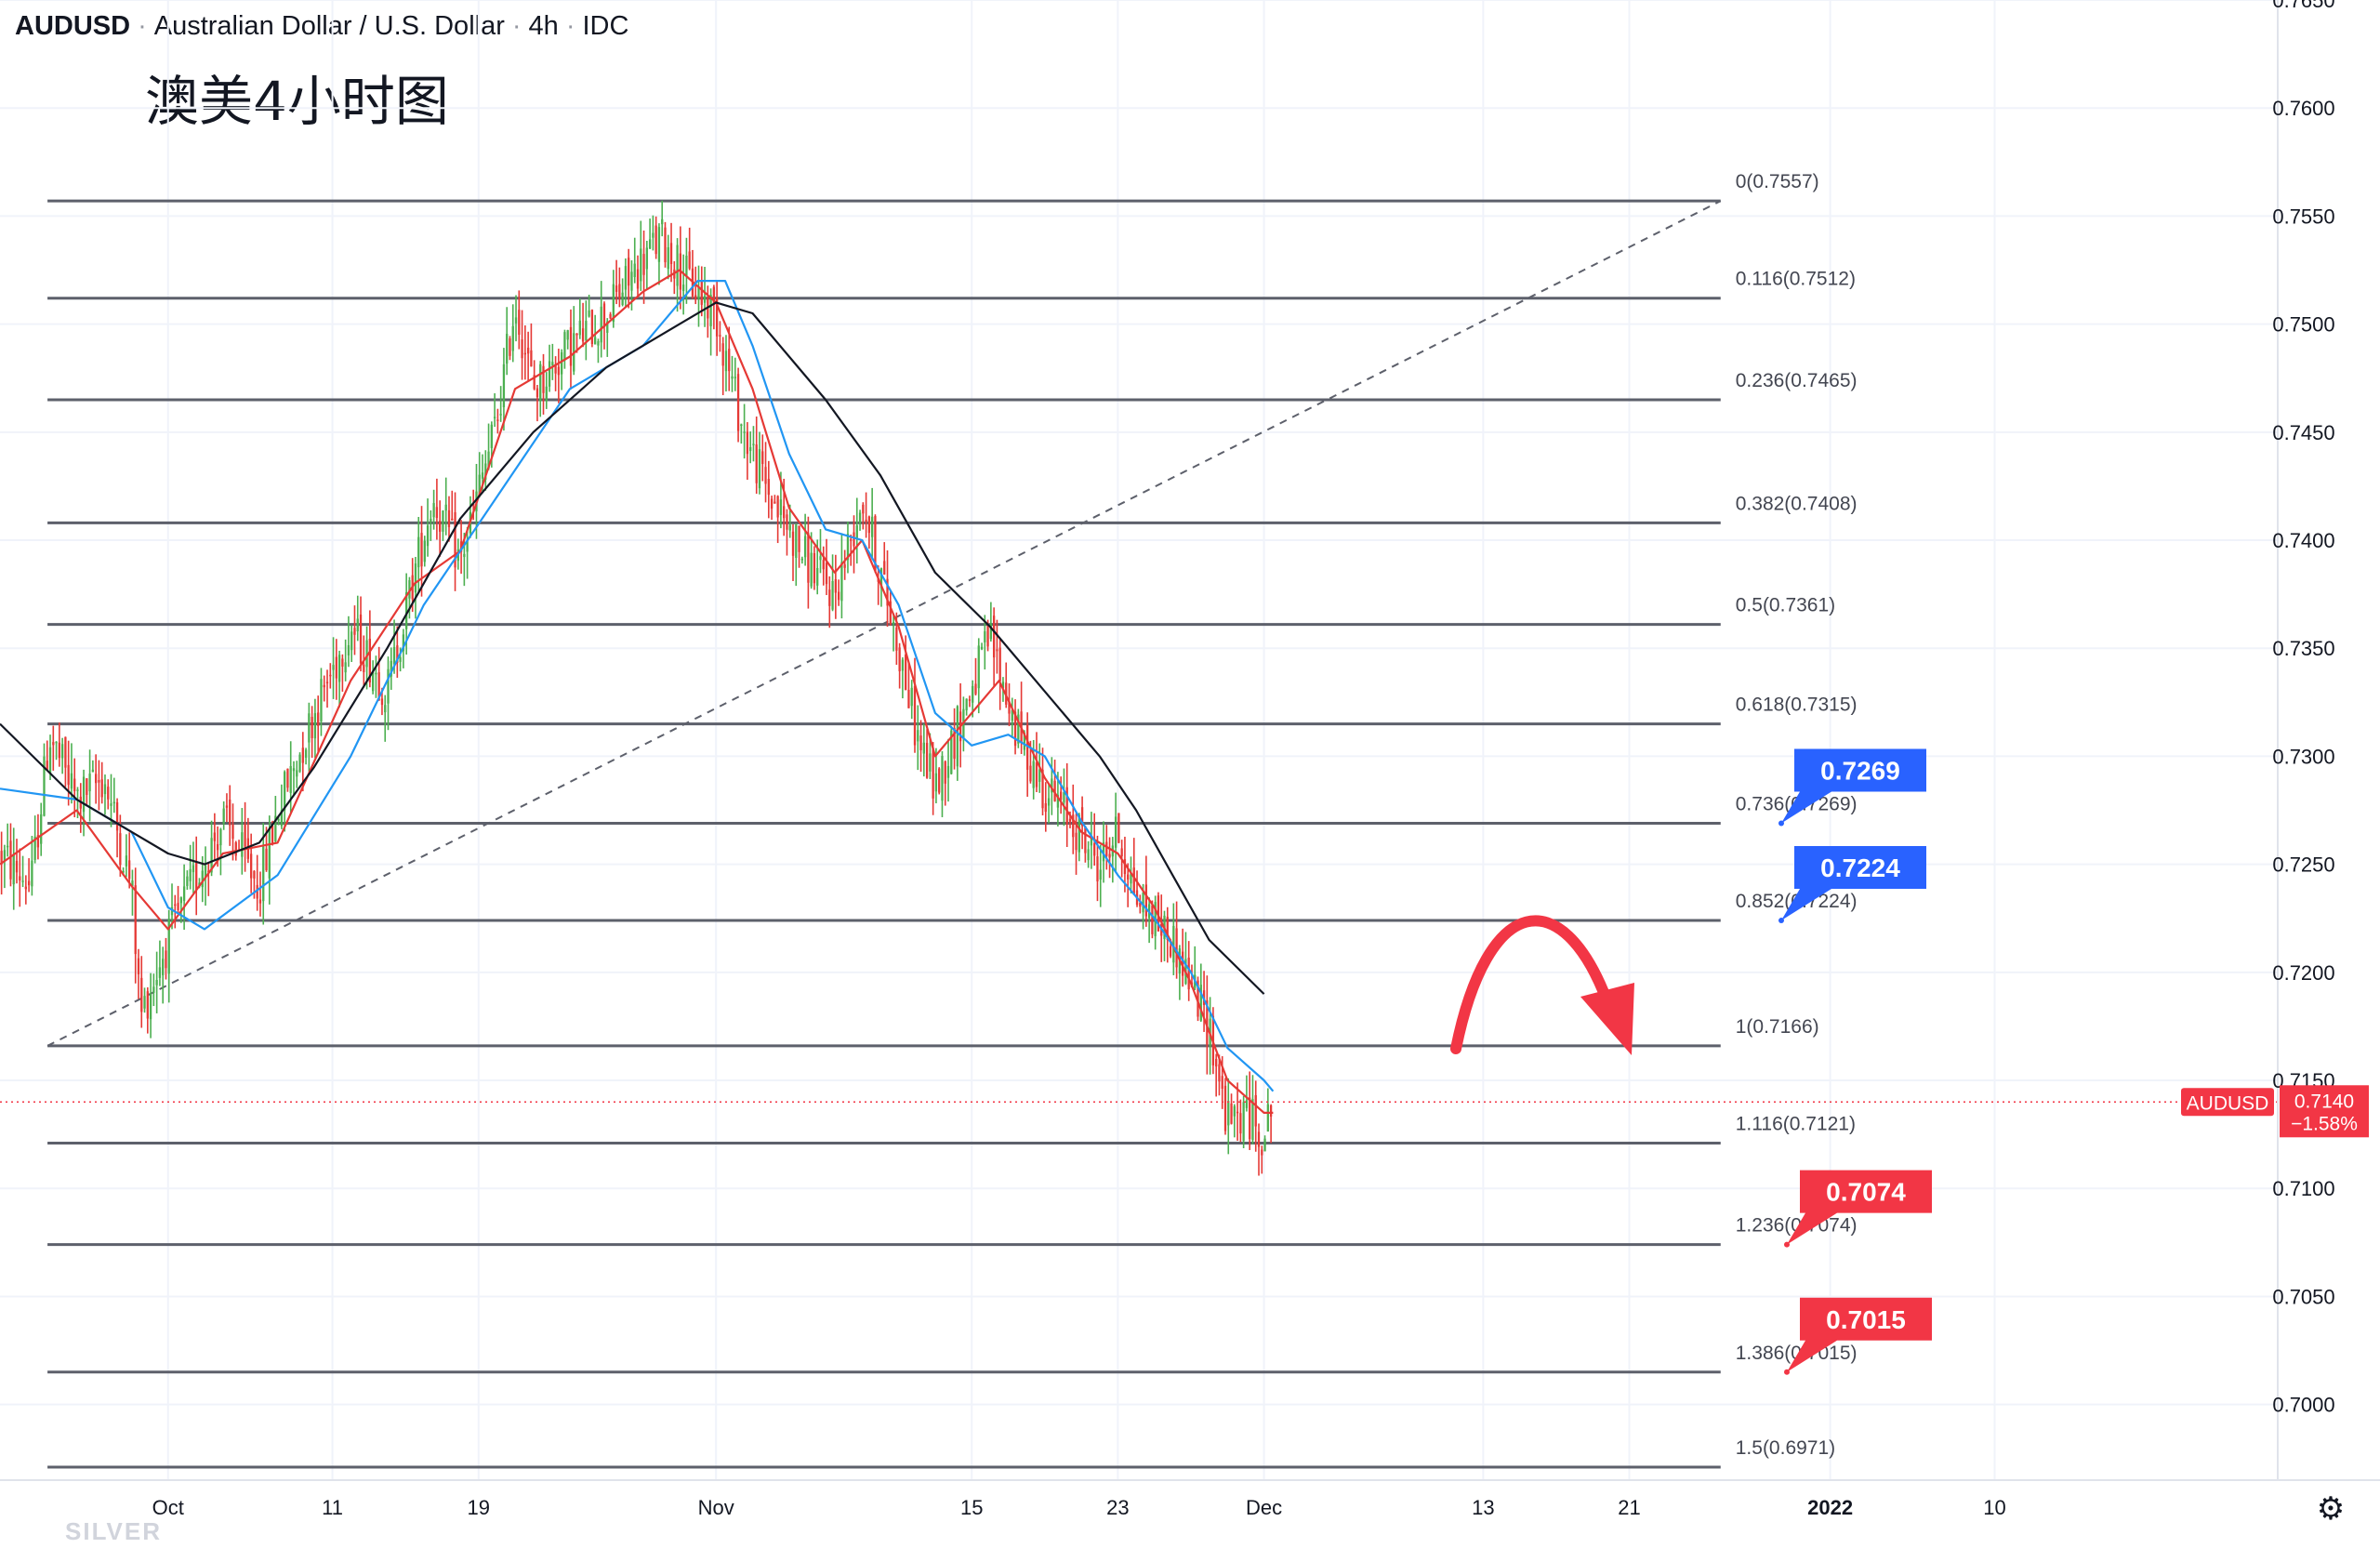 Image resolution: width=2380 pixels, height=1548 pixels. What do you see at coordinates (2303, 1405) in the screenshot?
I see `price-axis-tick-label: 0.7000` at bounding box center [2303, 1405].